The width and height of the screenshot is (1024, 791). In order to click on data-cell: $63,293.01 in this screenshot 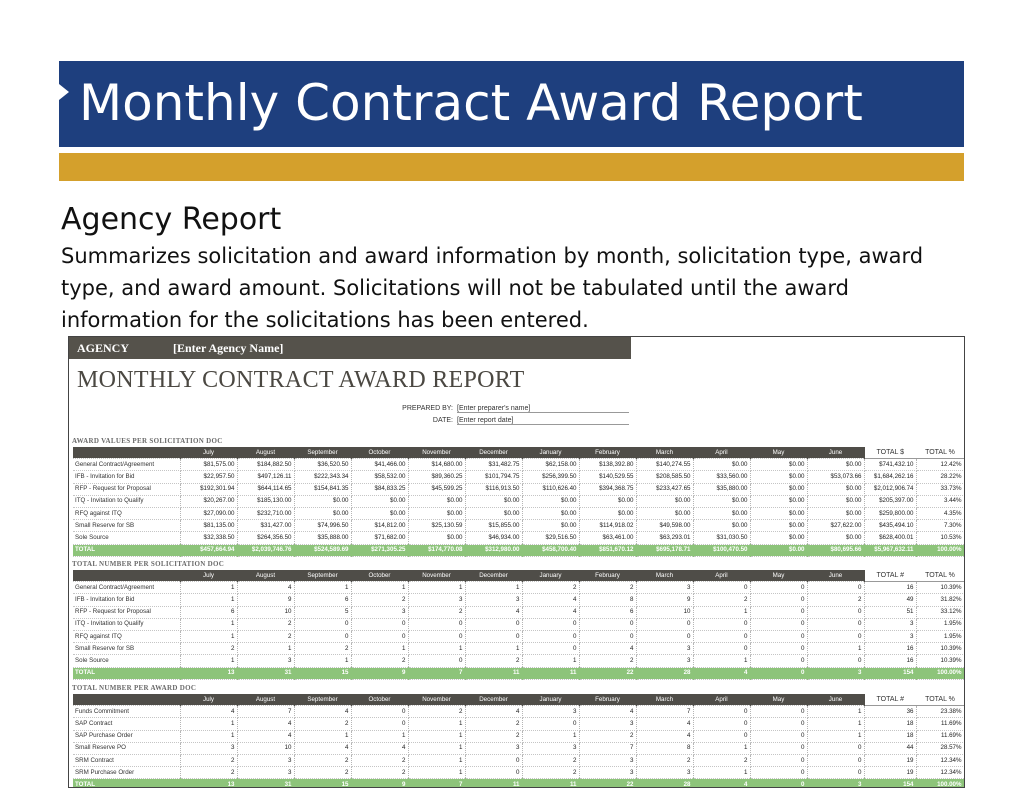, I will do `click(665, 538)`.